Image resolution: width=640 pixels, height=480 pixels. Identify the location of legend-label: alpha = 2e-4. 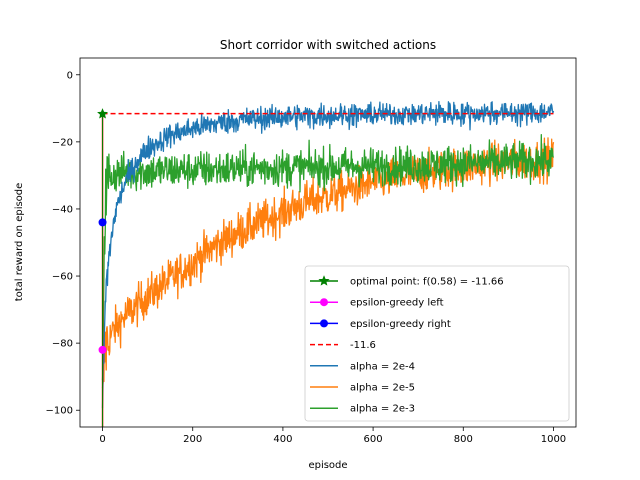
(382, 366).